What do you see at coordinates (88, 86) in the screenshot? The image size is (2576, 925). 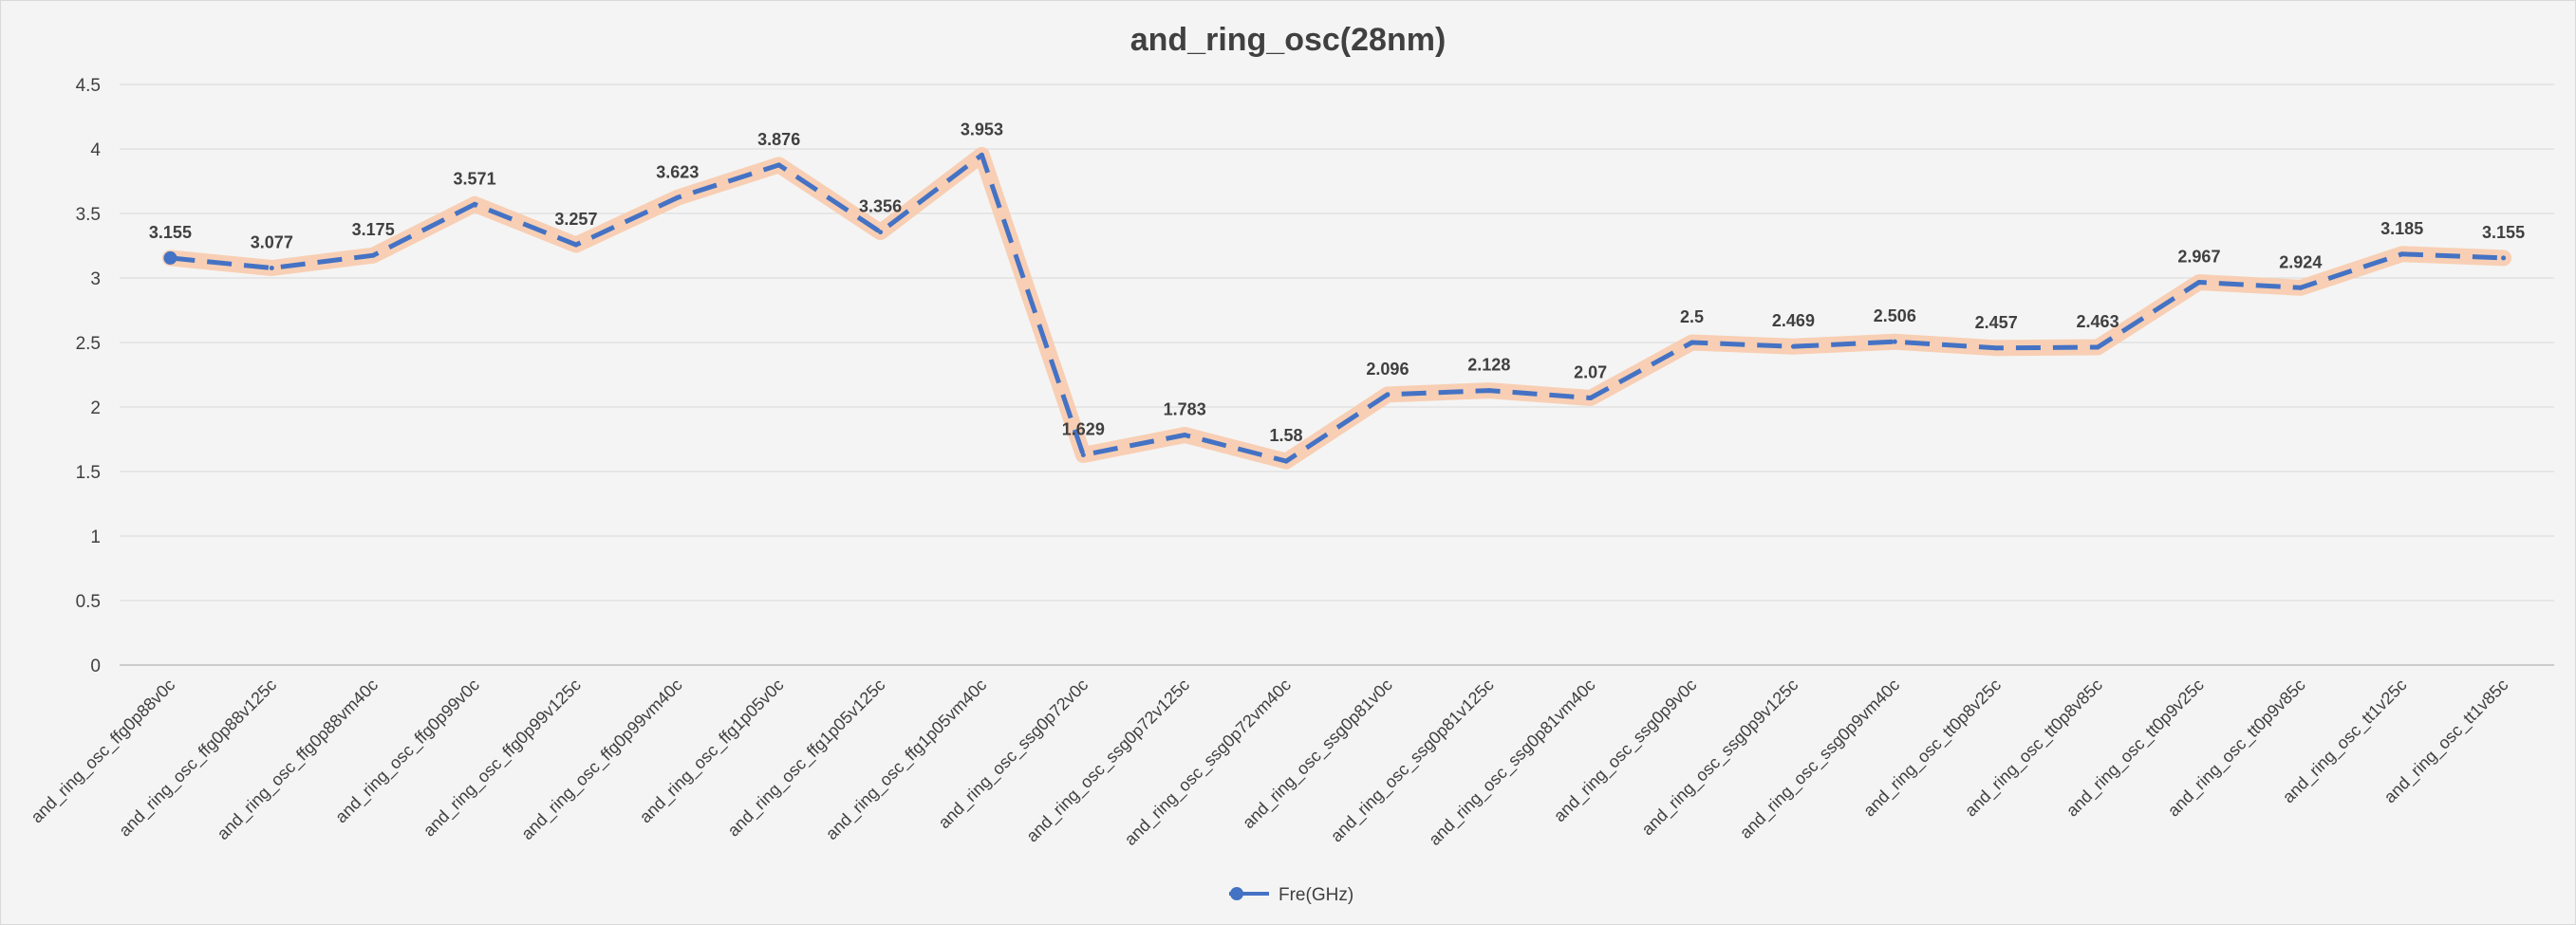 I see `y-tick-label: 4.5` at bounding box center [88, 86].